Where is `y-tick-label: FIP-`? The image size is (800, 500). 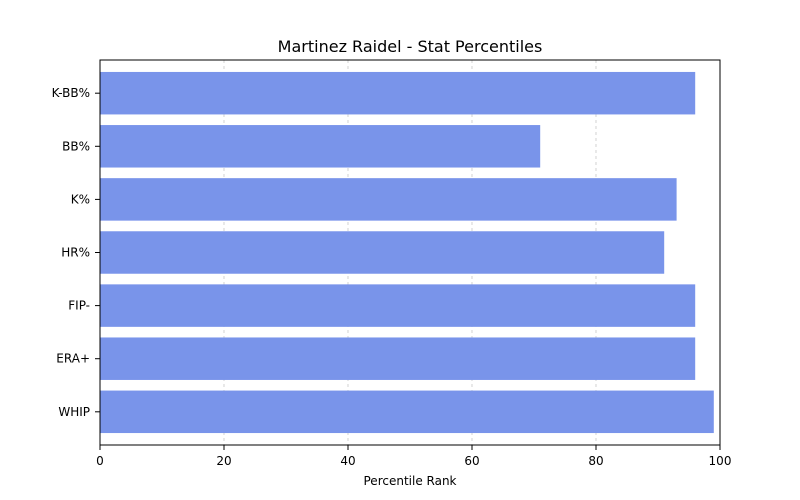
y-tick-label: FIP- is located at coordinates (79, 306).